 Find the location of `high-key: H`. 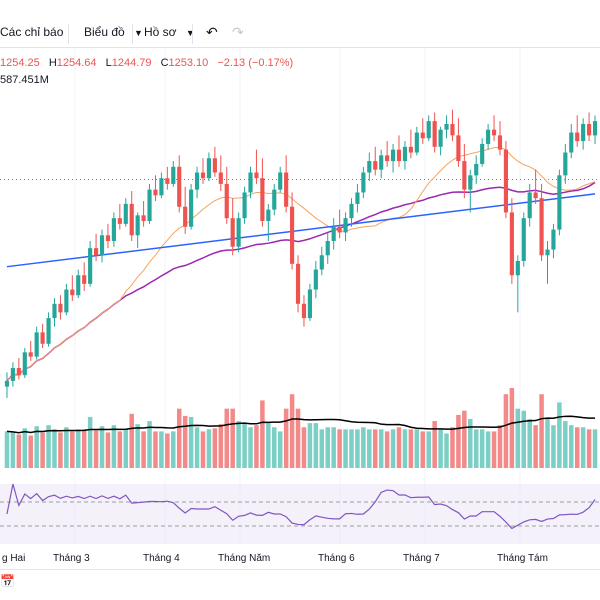

high-key: H is located at coordinates (52, 63).